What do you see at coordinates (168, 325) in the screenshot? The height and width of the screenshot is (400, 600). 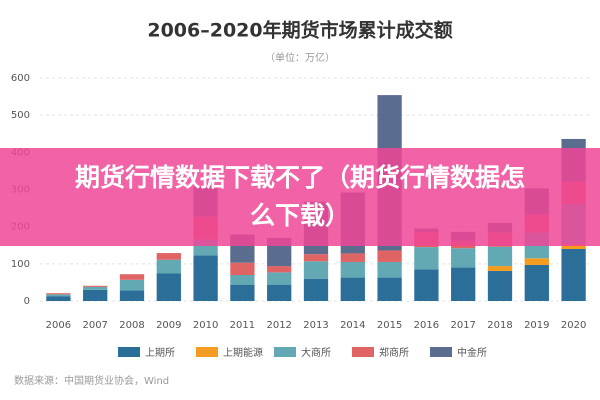 I see `x-tick-label: 2009` at bounding box center [168, 325].